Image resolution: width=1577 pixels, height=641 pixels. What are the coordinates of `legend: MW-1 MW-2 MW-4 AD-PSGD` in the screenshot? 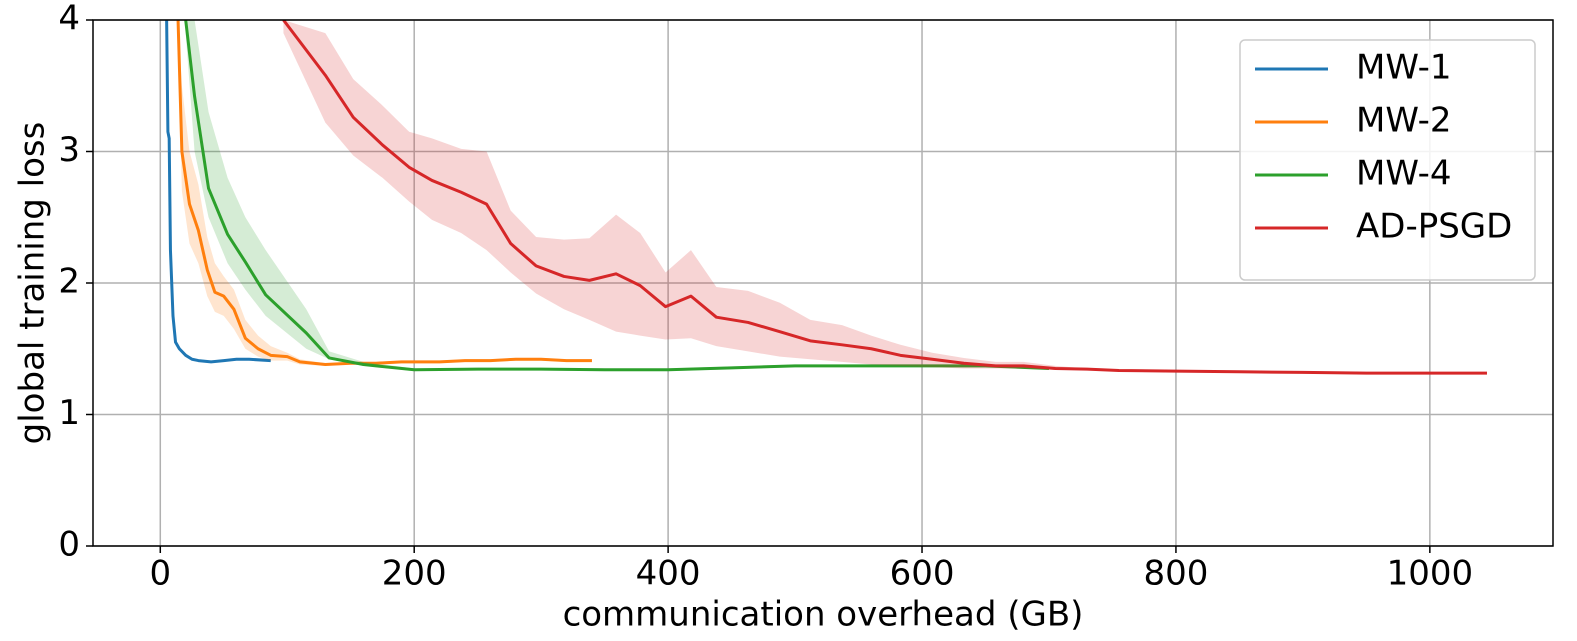 It's located at (1387, 160).